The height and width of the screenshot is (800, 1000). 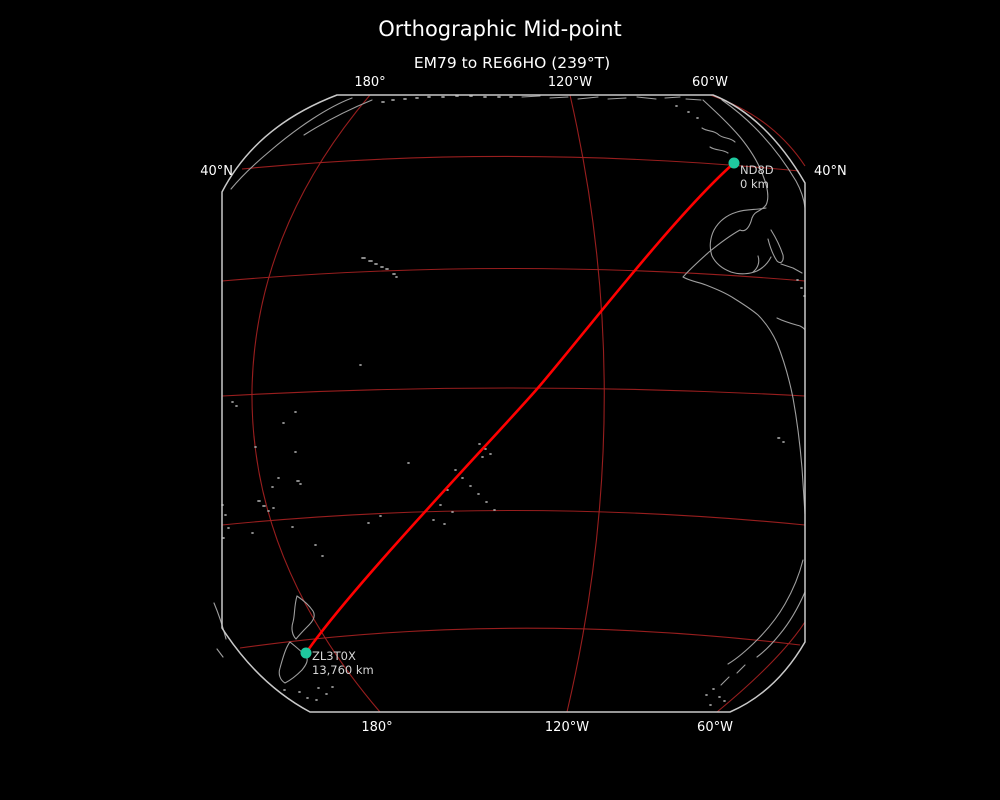 What do you see at coordinates (334, 656) in the screenshot?
I see `marker-zl3t0x-callsign: ZL3T0X` at bounding box center [334, 656].